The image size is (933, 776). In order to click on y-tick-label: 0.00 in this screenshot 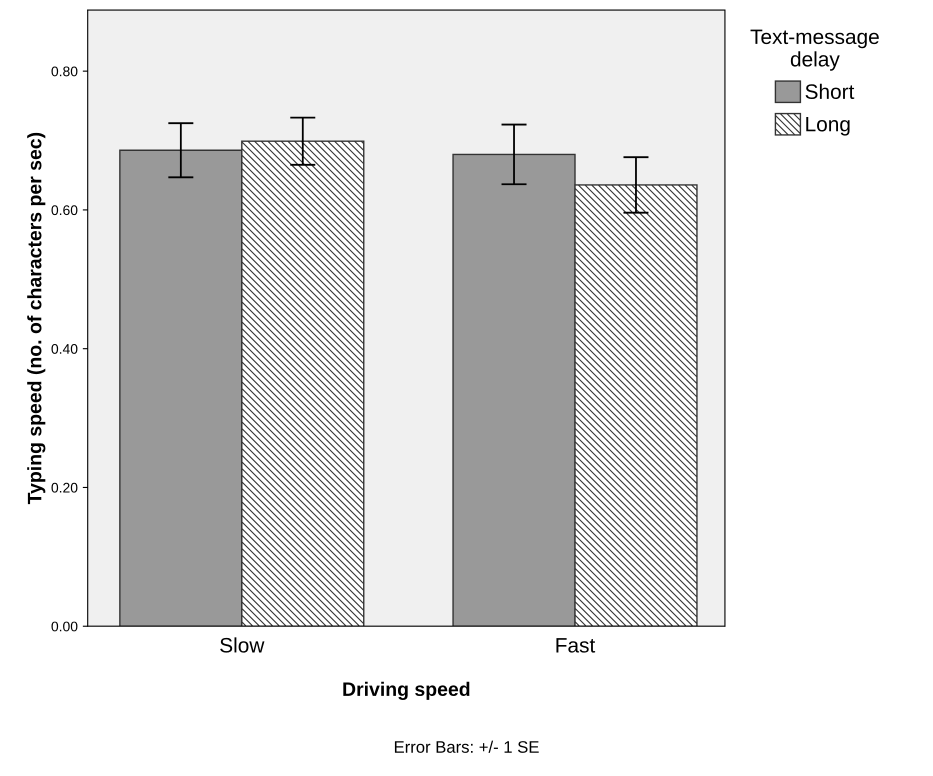, I will do `click(64, 627)`.